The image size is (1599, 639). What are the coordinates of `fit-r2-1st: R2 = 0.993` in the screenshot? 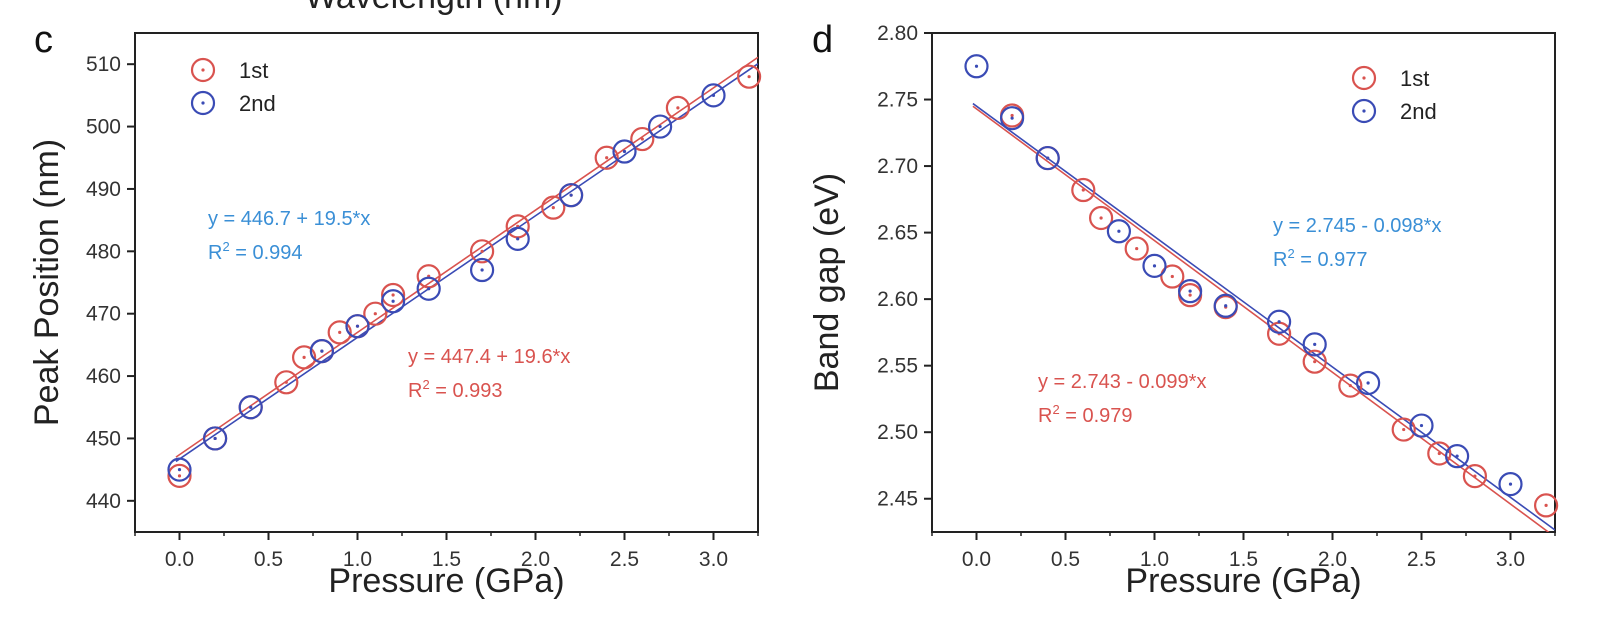 It's located at (455, 389).